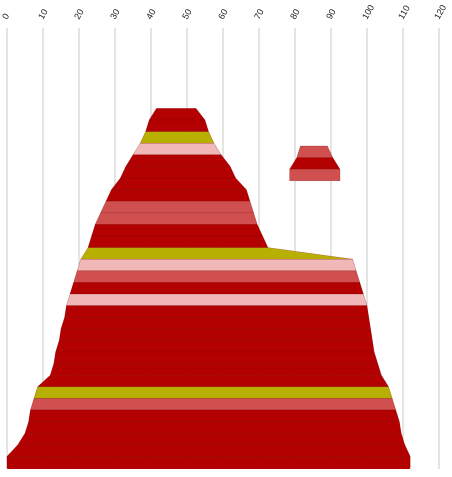 This screenshot has width=452, height=477. I want to click on x-tick-label: 40, so click(151, 14).